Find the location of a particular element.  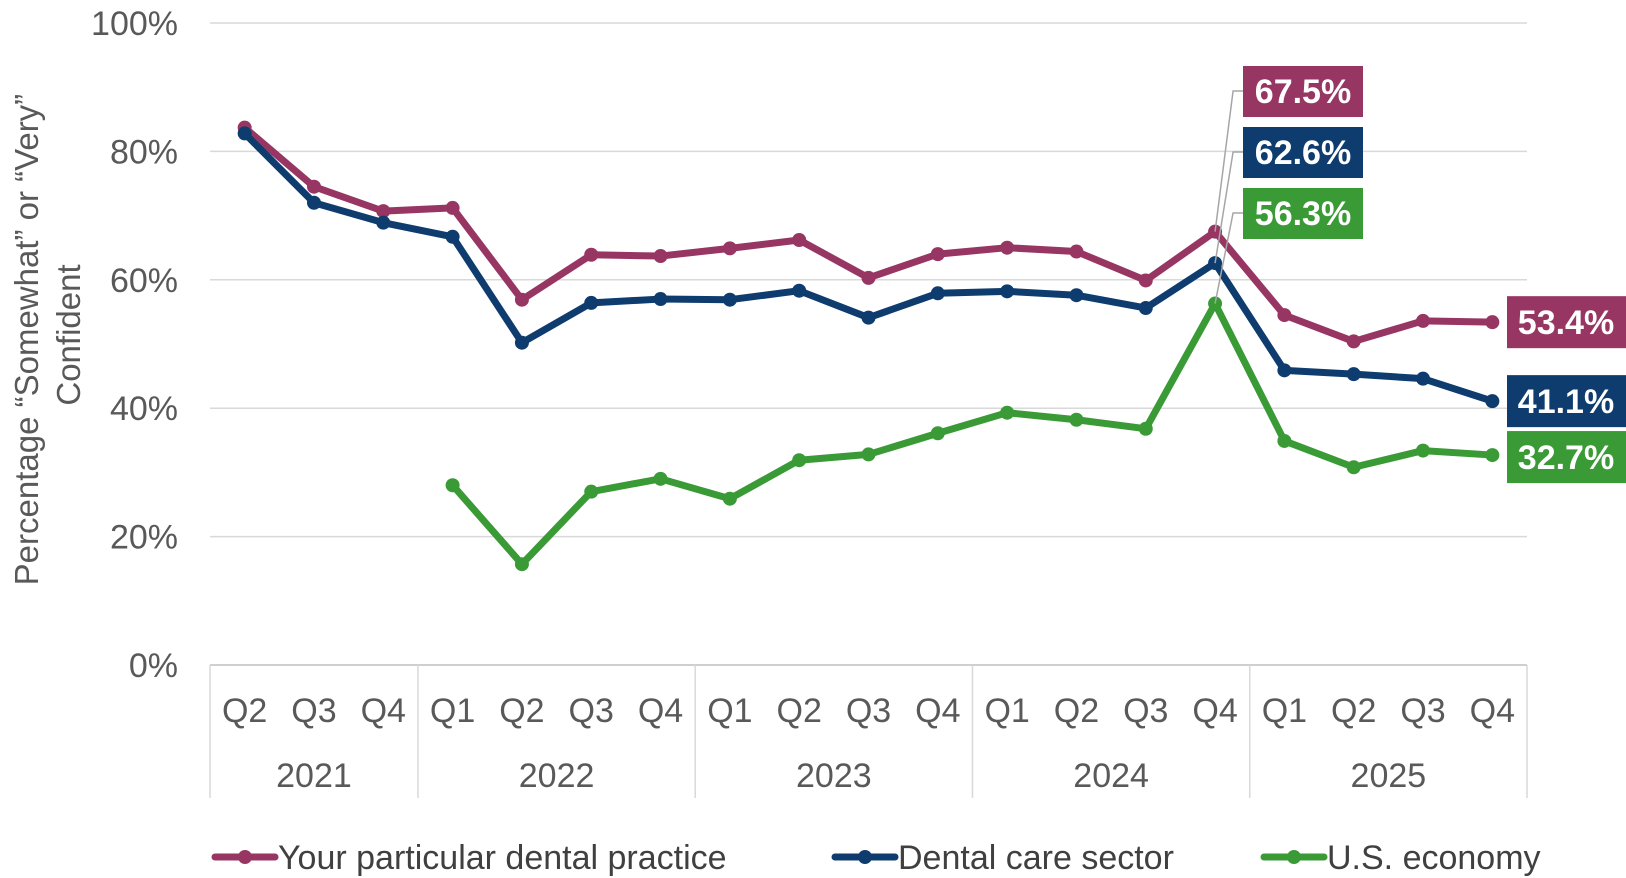

year-label: 2021 is located at coordinates (314, 776).